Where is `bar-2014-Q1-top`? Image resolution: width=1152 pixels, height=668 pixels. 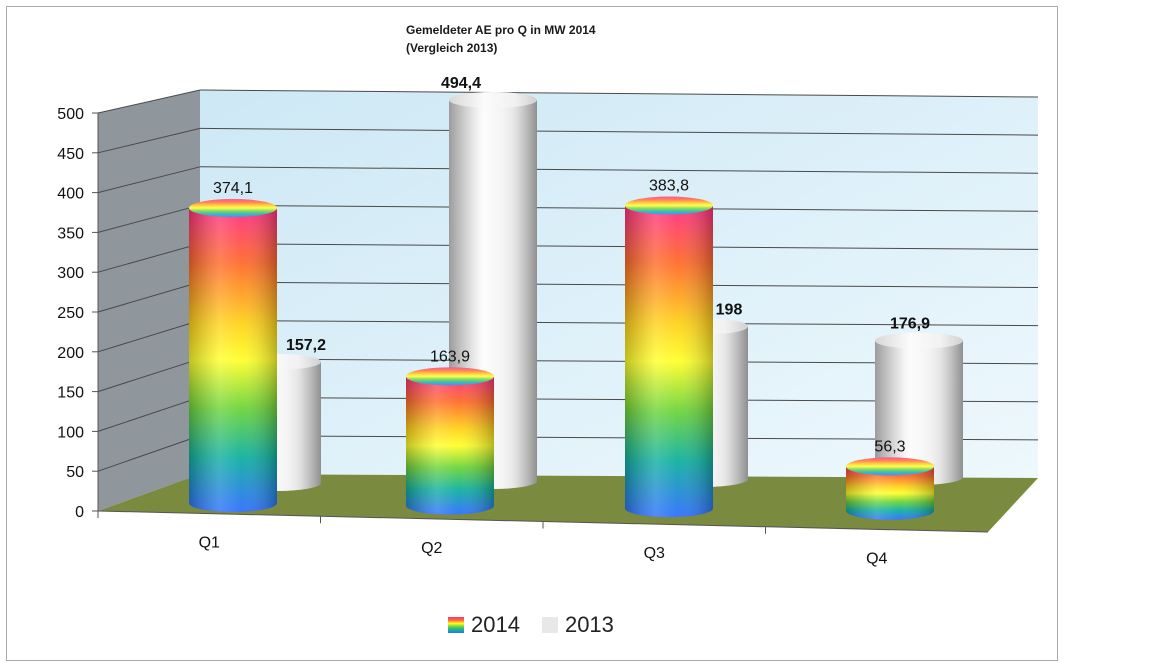 bar-2014-Q1-top is located at coordinates (233, 208).